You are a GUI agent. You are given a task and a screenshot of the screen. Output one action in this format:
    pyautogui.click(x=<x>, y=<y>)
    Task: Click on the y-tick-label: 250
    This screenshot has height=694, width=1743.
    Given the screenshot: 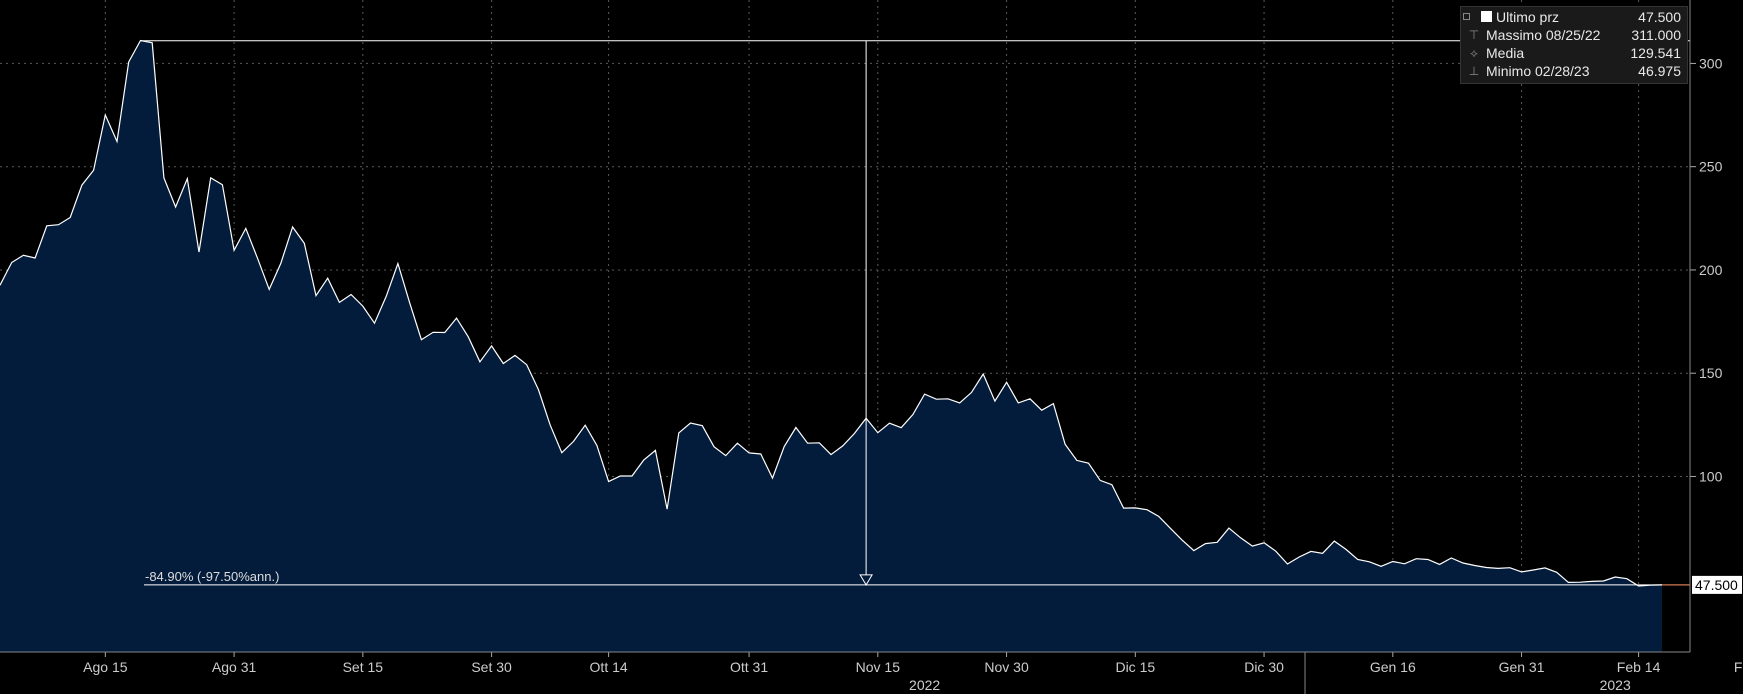 What is the action you would take?
    pyautogui.click(x=1711, y=167)
    